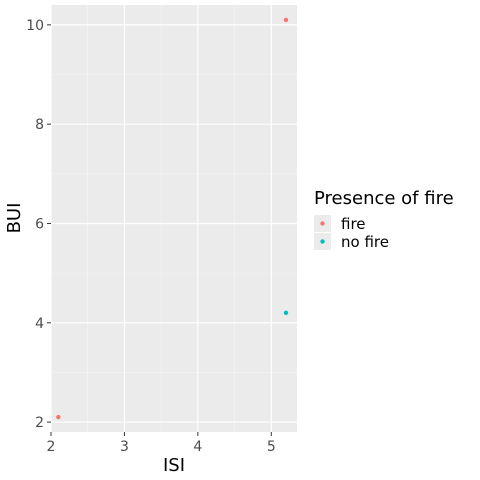 Image resolution: width=480 pixels, height=480 pixels. What do you see at coordinates (14, 218) in the screenshot?
I see `y-axis-title: BUI` at bounding box center [14, 218].